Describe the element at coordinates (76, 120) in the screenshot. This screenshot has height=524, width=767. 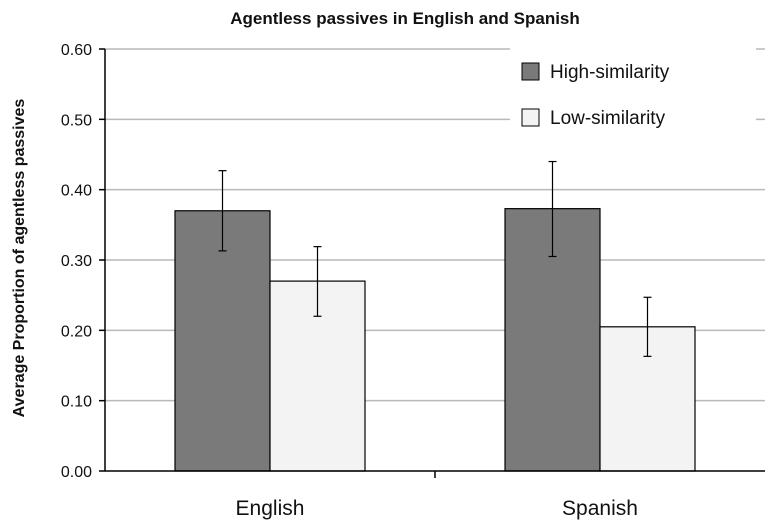
I see `y-tick-label: 0.50` at that location.